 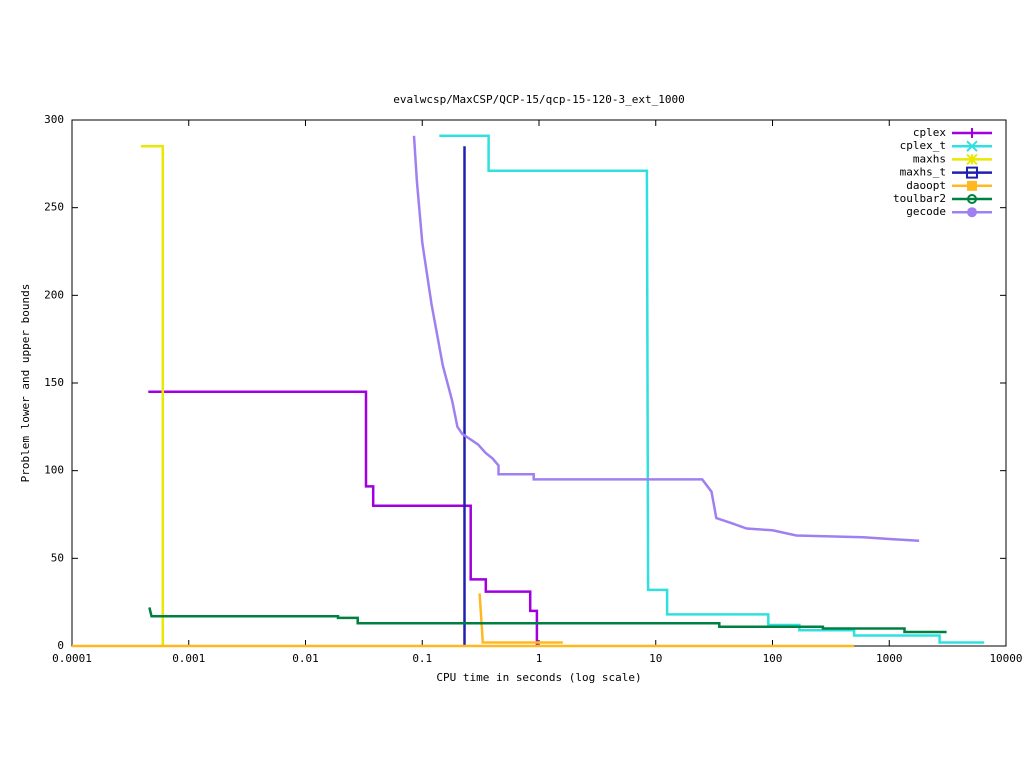 What do you see at coordinates (305, 658) in the screenshot?
I see `x-tick-label: 0.01` at bounding box center [305, 658].